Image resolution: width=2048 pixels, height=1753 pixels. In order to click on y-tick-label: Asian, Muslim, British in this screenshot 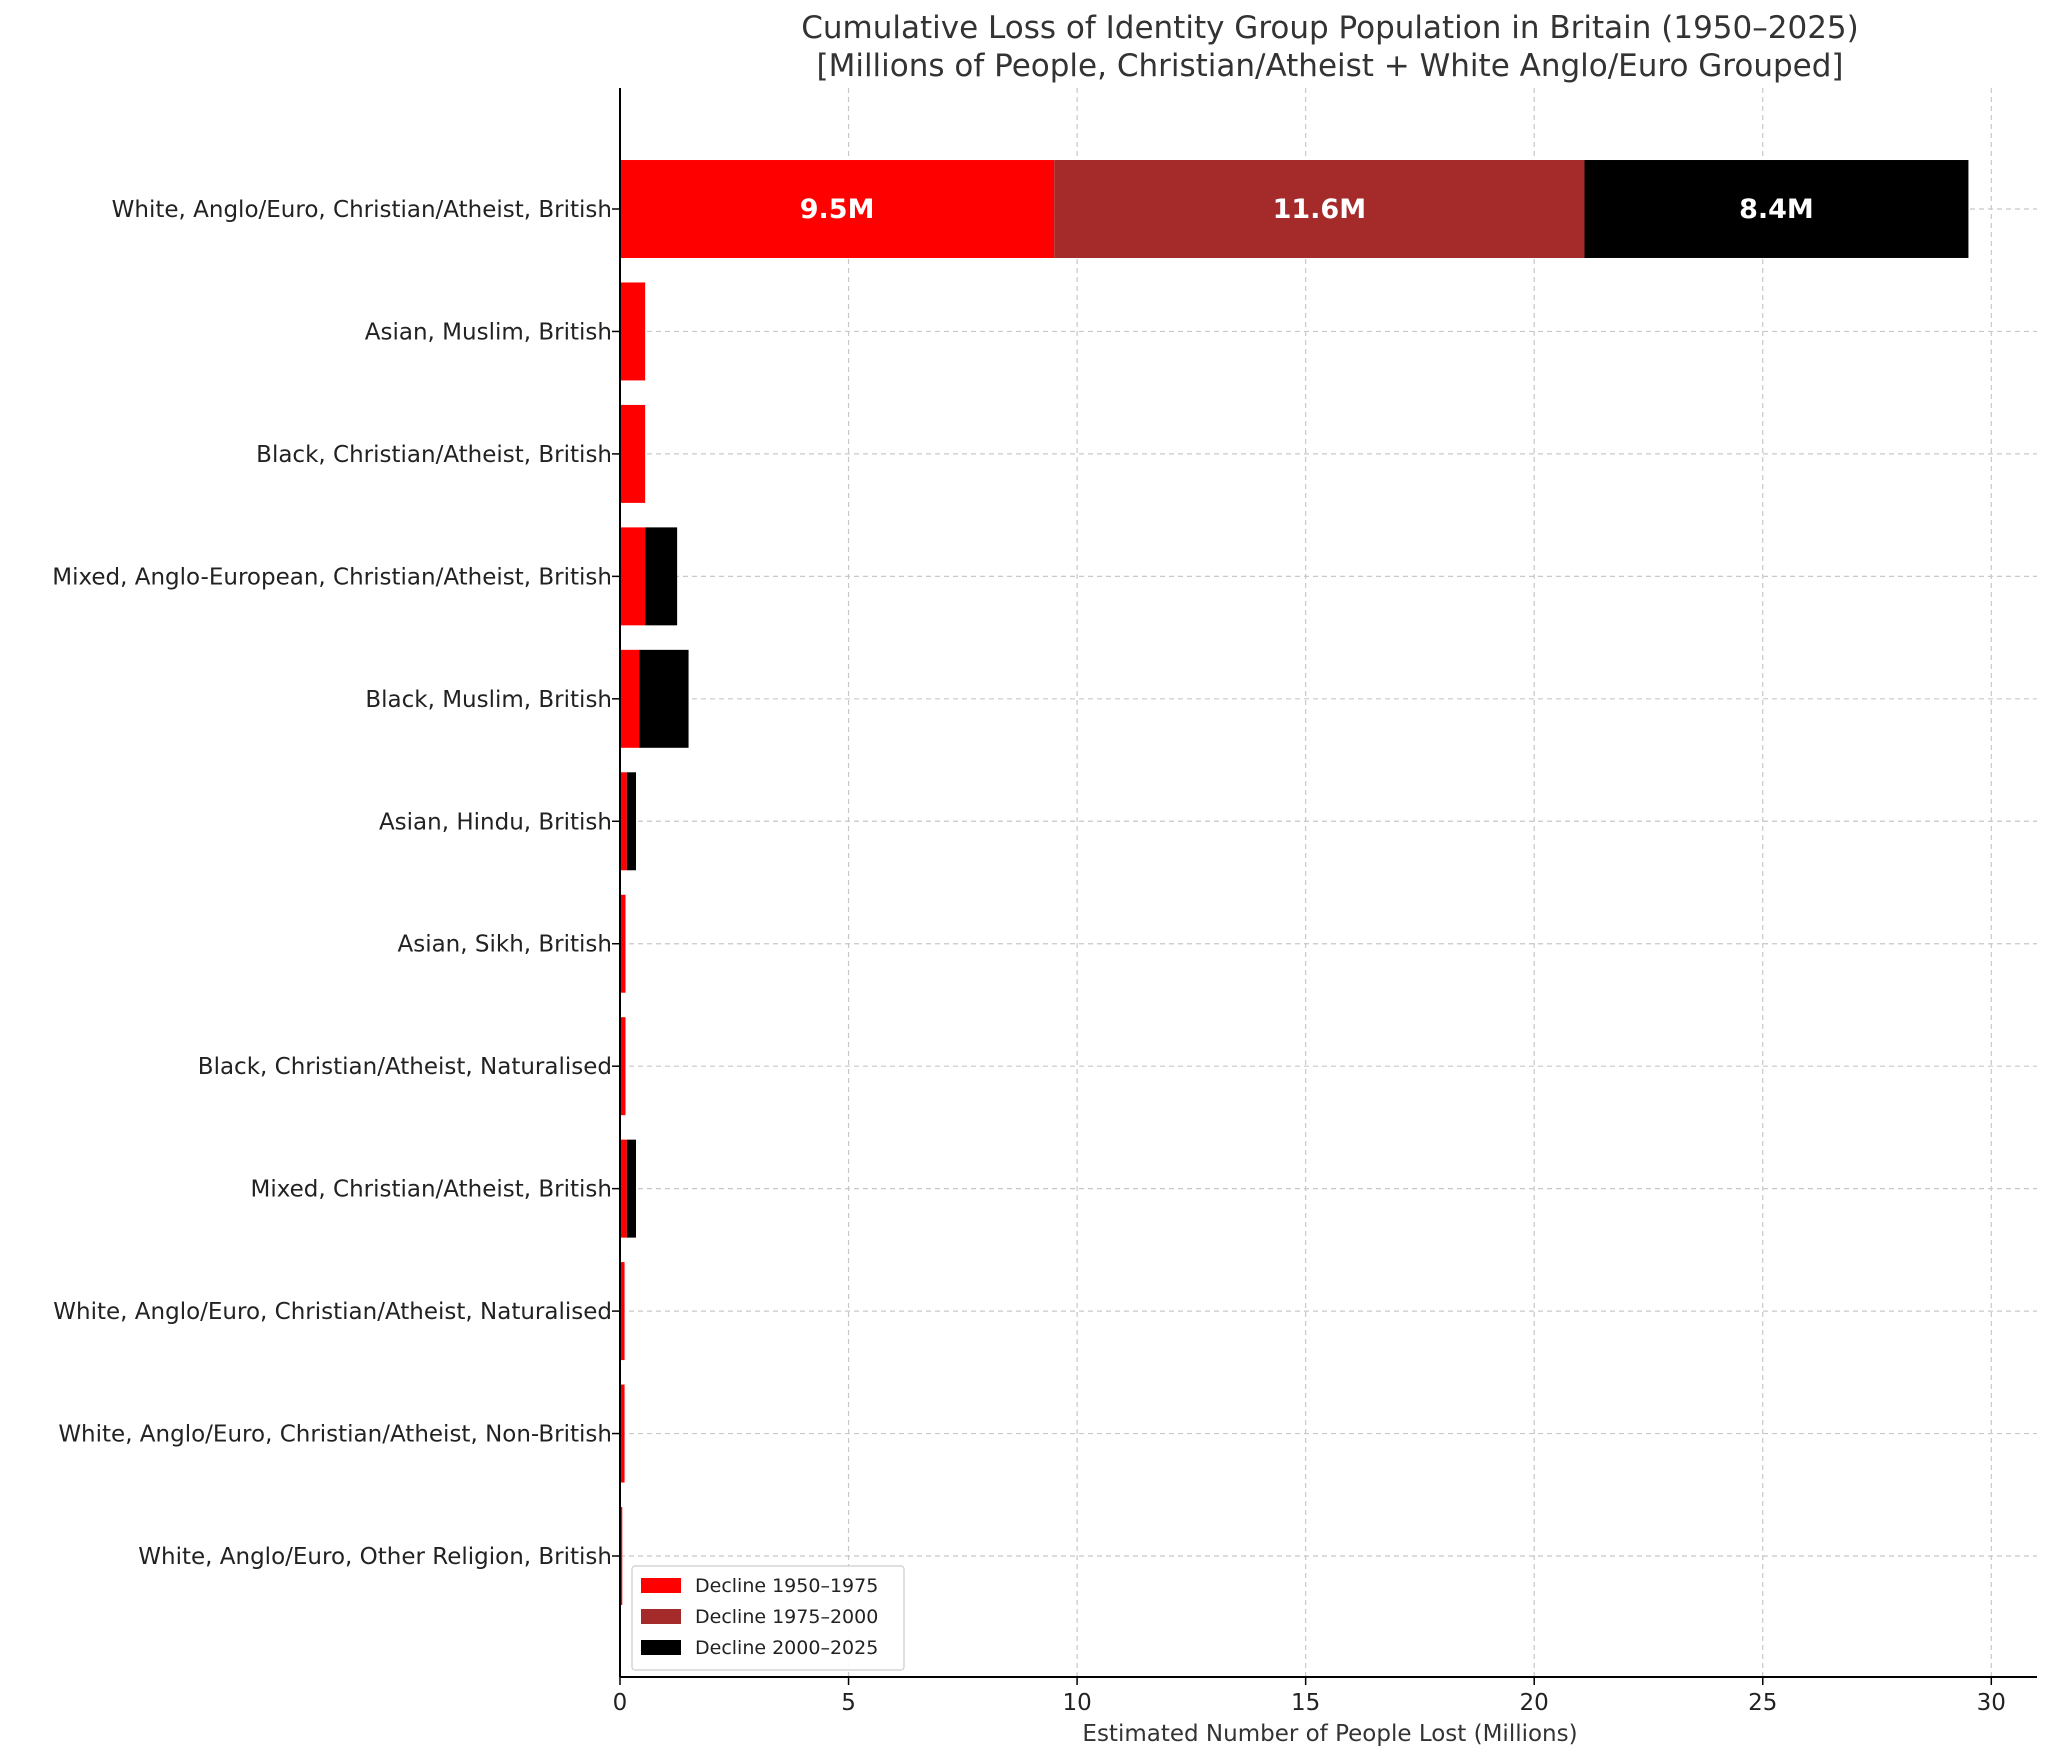, I will do `click(488, 332)`.